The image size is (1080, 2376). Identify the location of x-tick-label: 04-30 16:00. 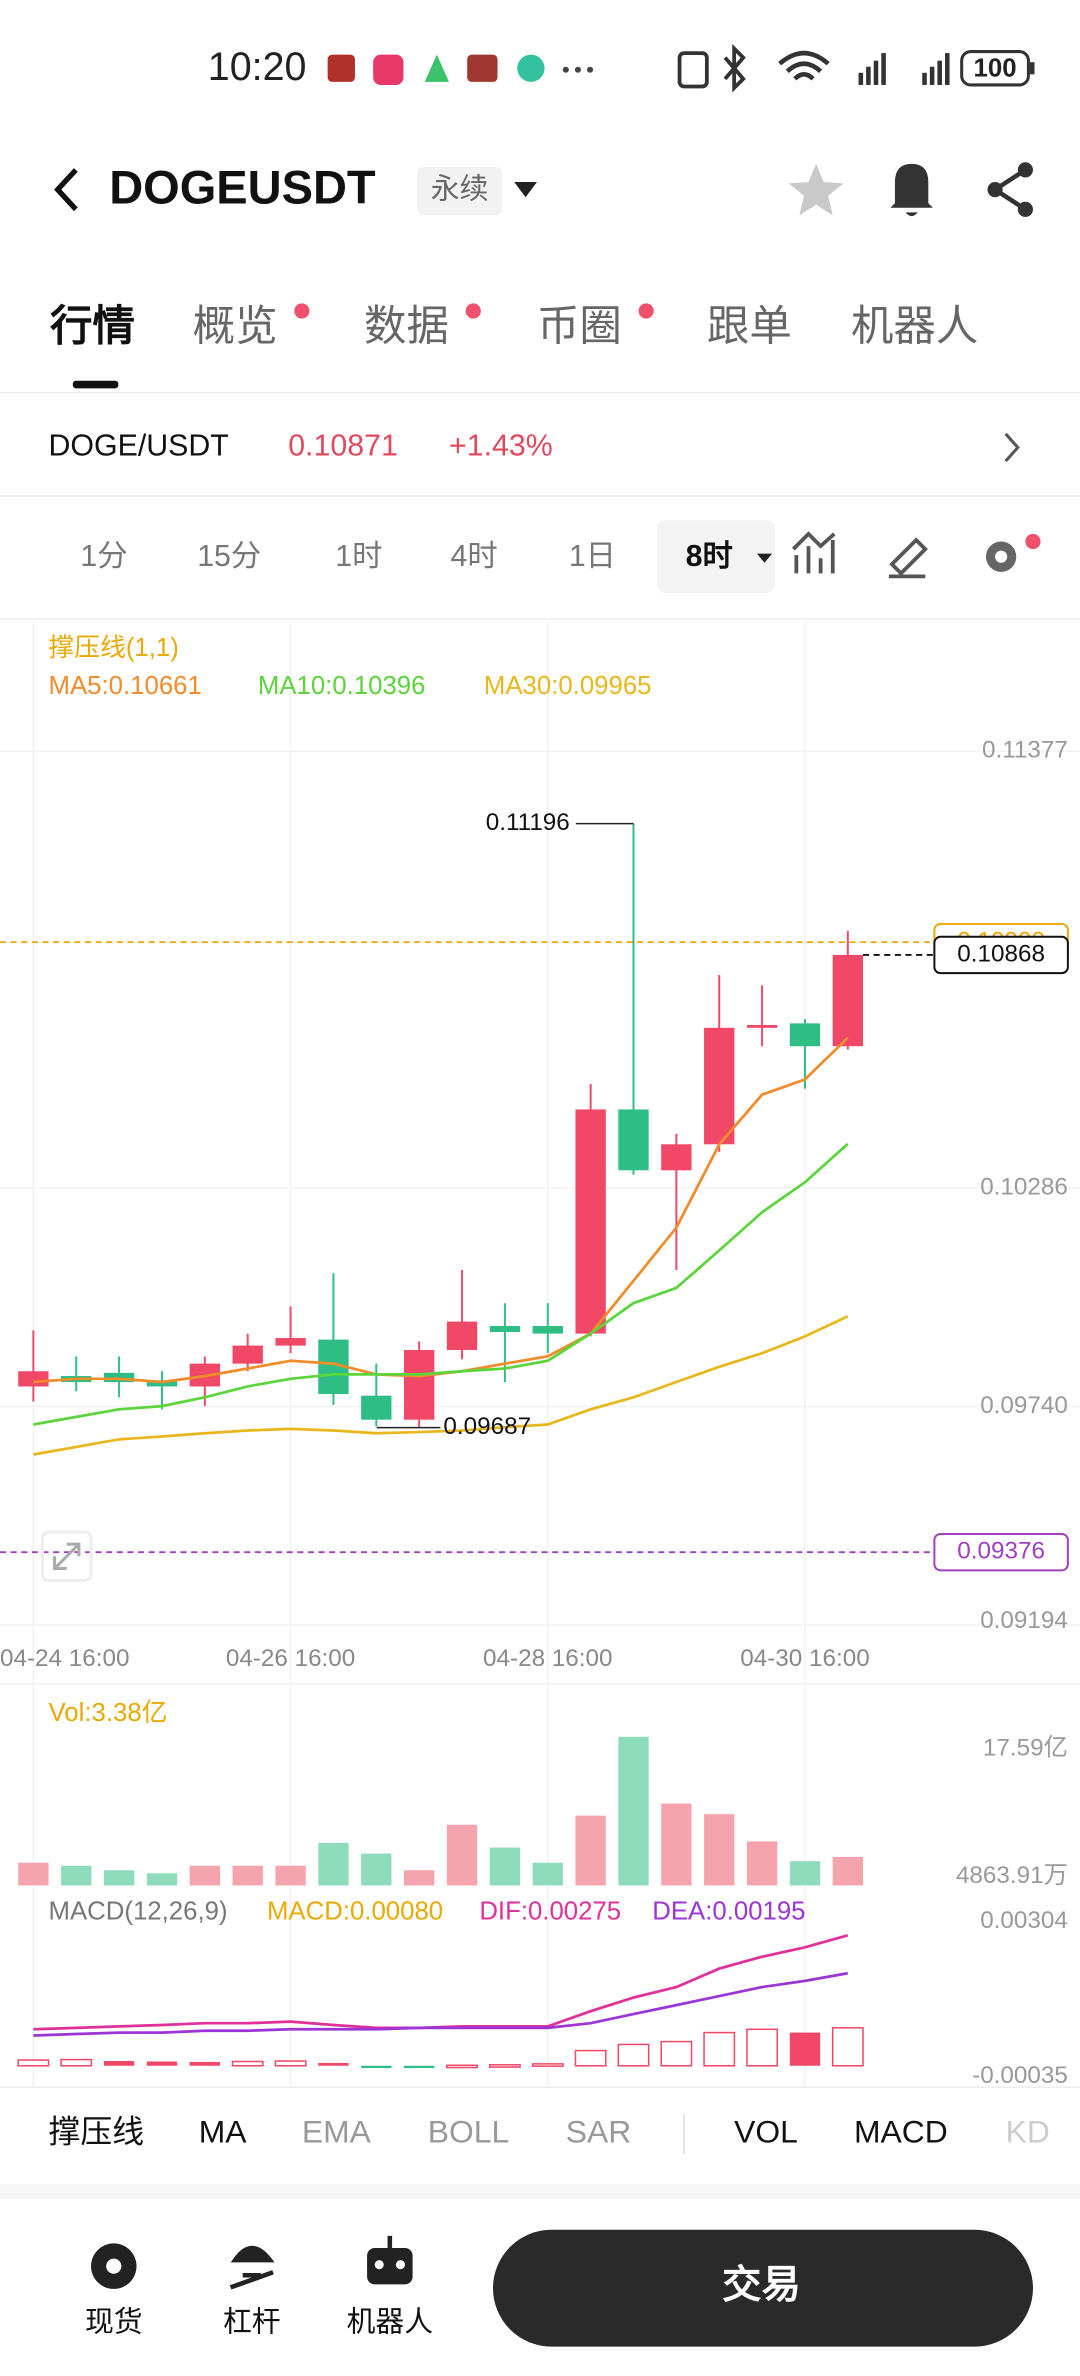
(804, 1658).